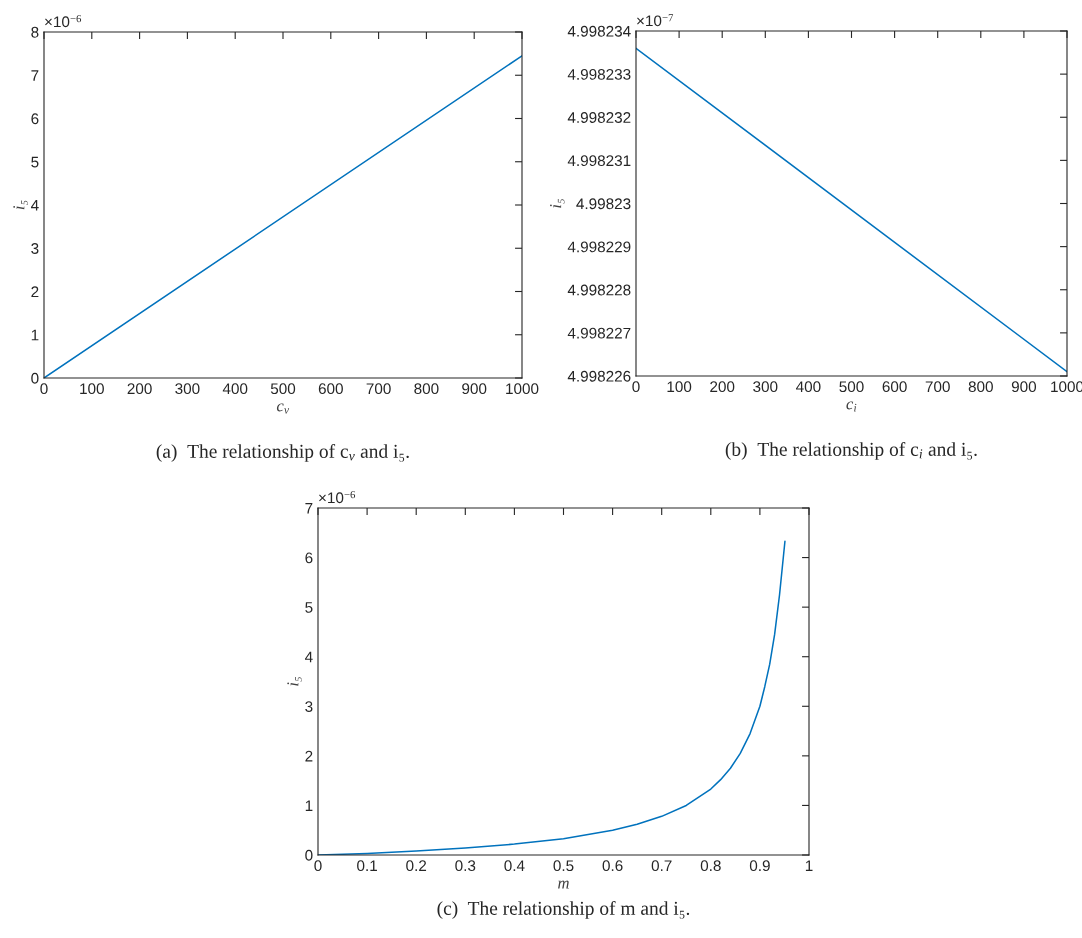 This screenshot has height=938, width=1082. What do you see at coordinates (416, 866) in the screenshot?
I see `x-tick-label: 0.2` at bounding box center [416, 866].